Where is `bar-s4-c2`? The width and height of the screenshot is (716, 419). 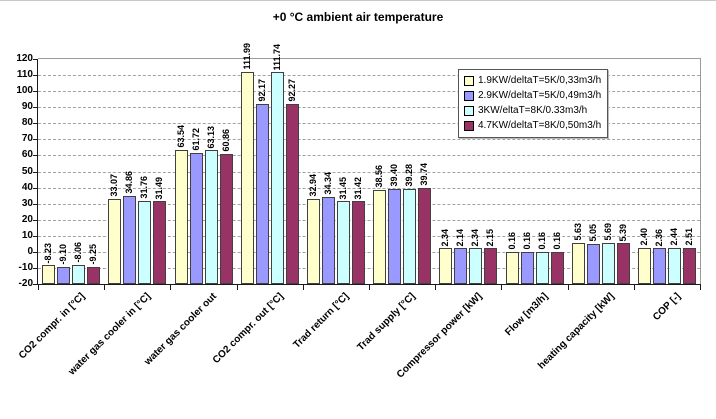
bar-s4-c2 is located at coordinates (160, 242).